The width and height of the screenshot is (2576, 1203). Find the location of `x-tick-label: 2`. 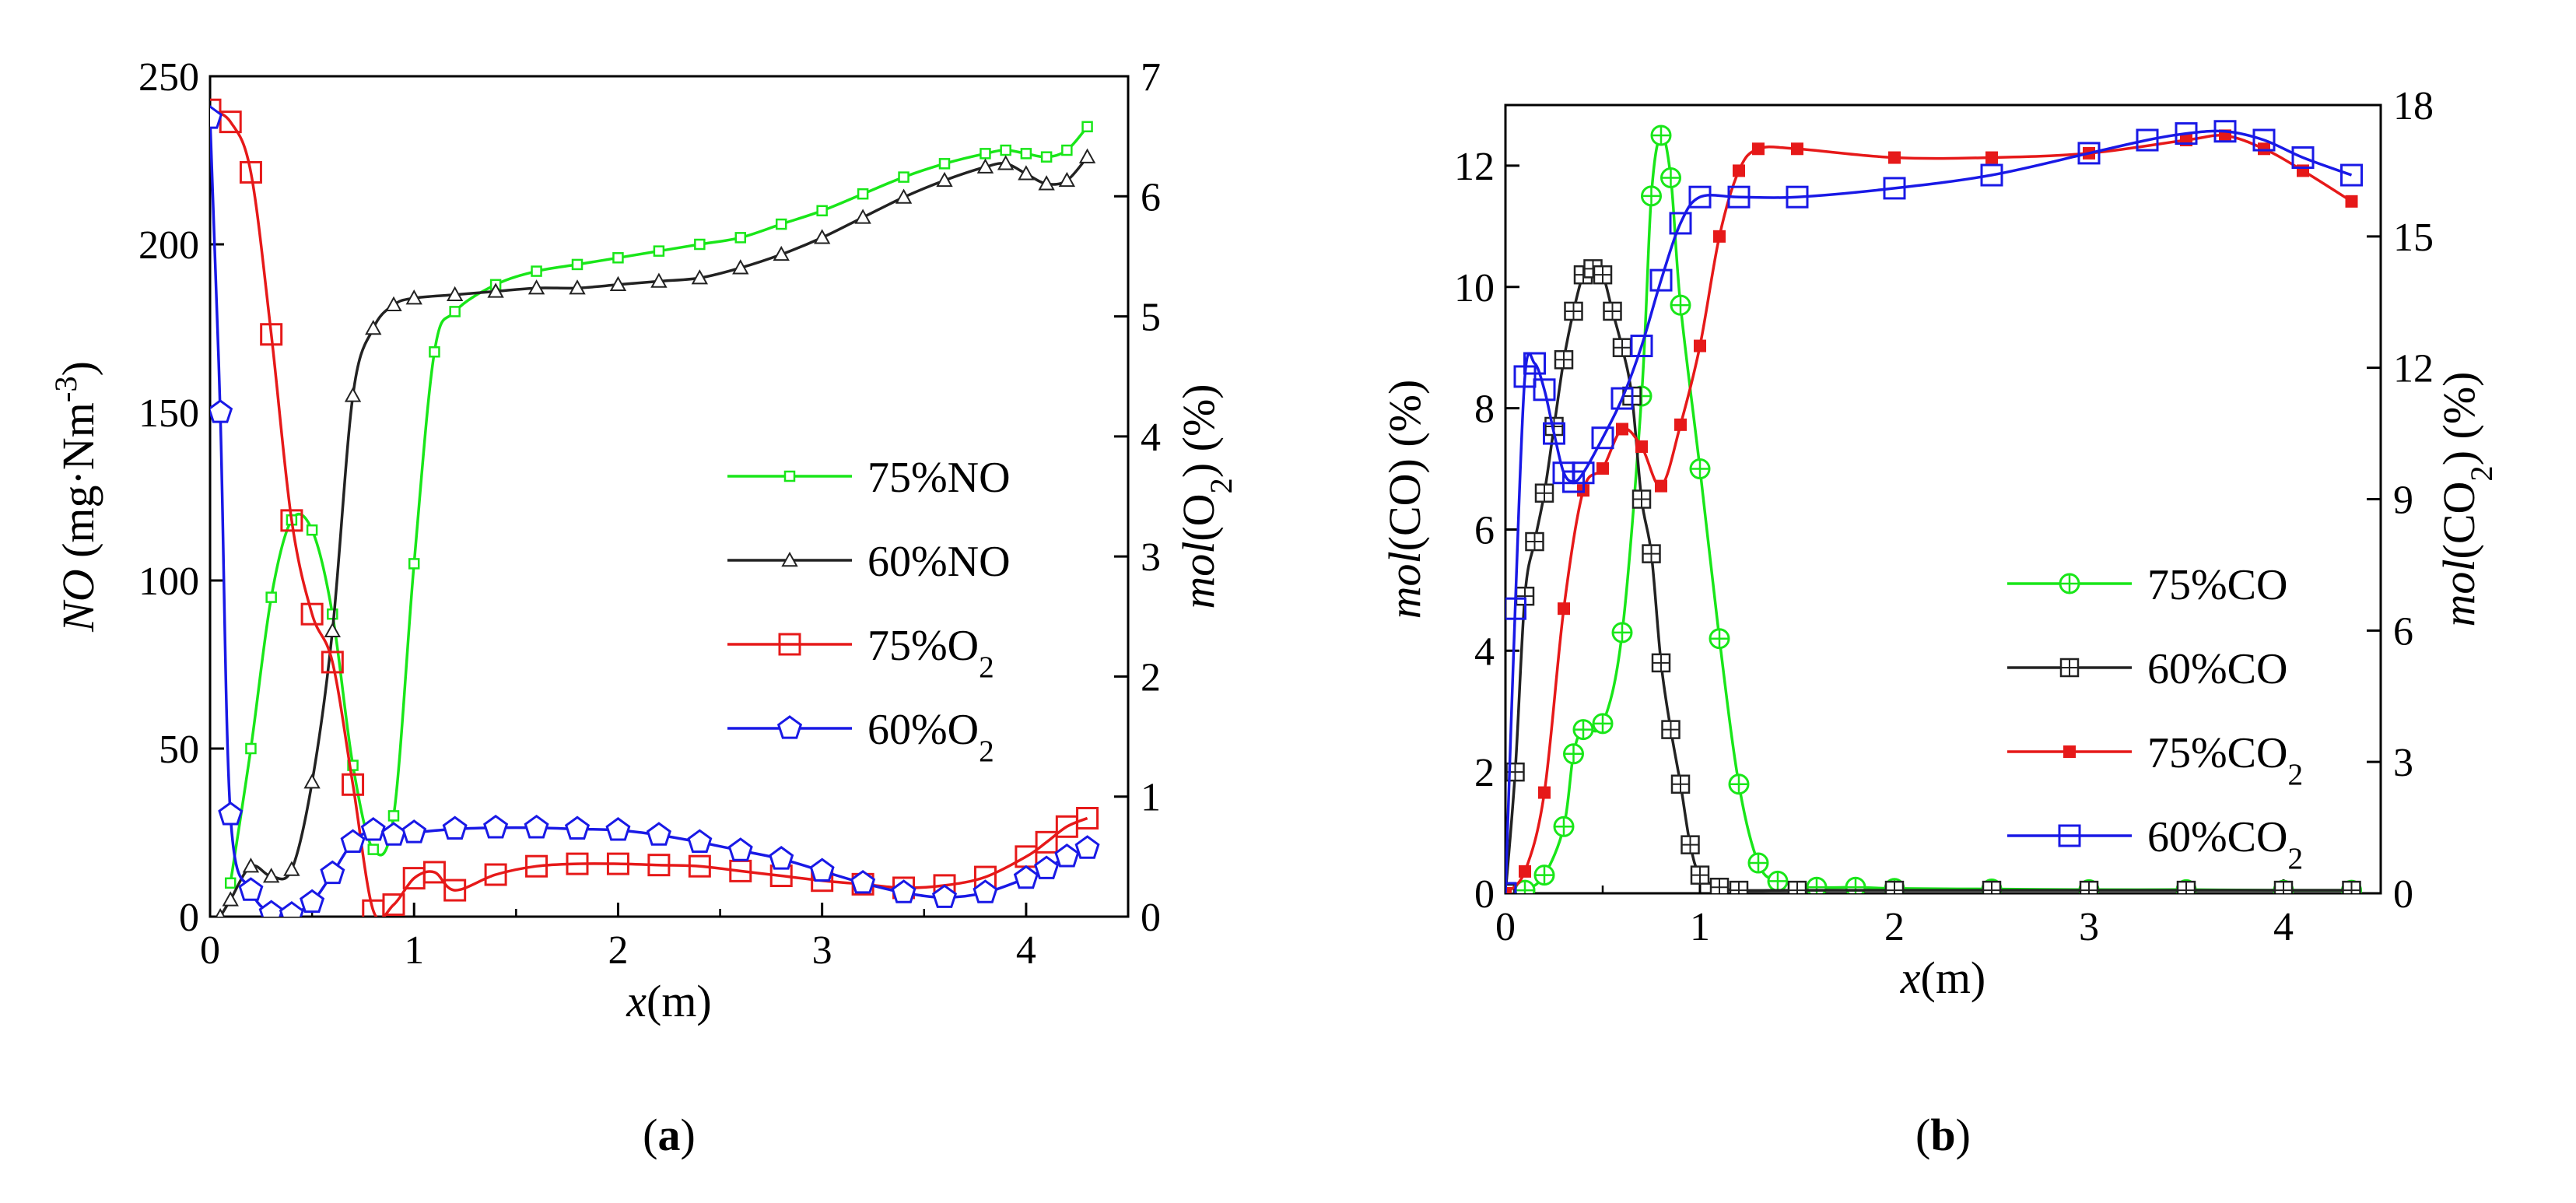

x-tick-label: 2 is located at coordinates (618, 951).